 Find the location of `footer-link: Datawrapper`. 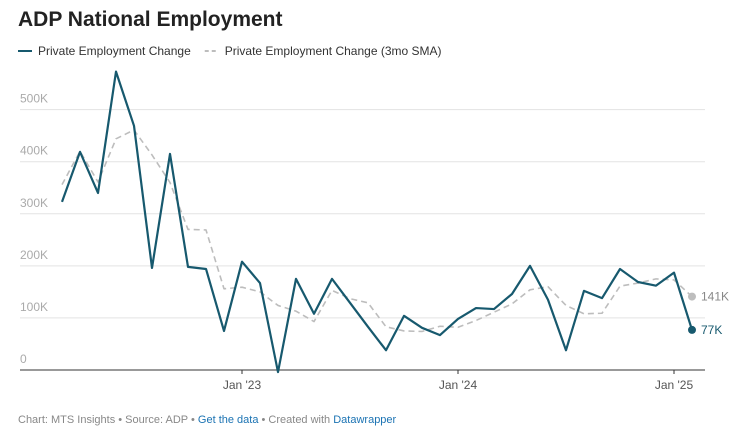

footer-link: Datawrapper is located at coordinates (364, 420).